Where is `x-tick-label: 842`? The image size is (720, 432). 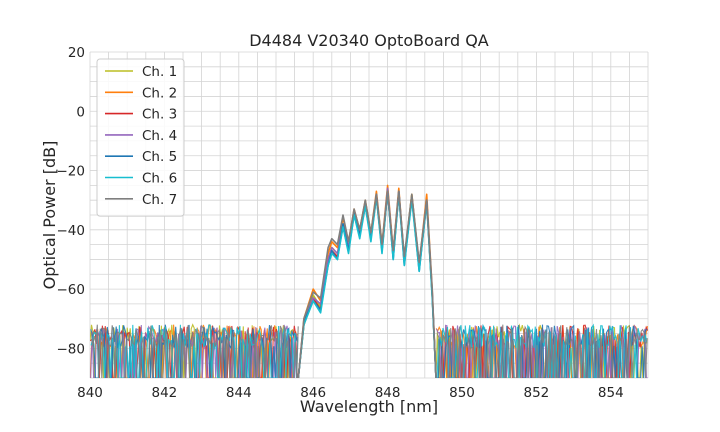
x-tick-label: 842 is located at coordinates (165, 393).